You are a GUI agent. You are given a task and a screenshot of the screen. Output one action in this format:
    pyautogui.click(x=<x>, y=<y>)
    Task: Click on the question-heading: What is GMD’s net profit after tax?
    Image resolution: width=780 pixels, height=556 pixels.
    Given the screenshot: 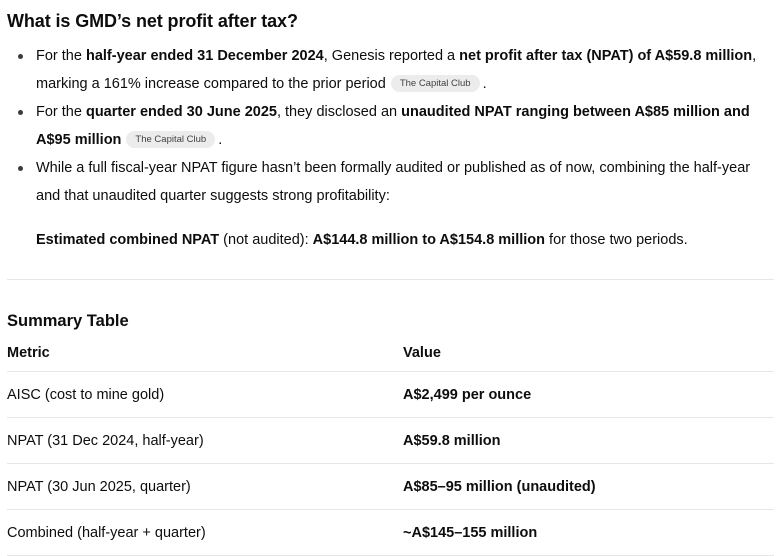 What is the action you would take?
    pyautogui.click(x=152, y=21)
    